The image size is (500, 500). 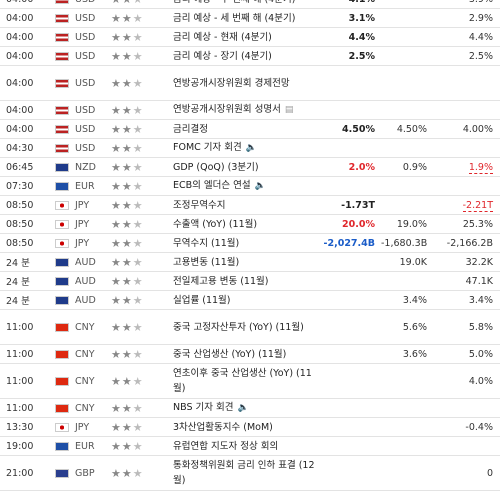 I want to click on event-name: 3차산업활동지수 (MoM), so click(x=244, y=427).